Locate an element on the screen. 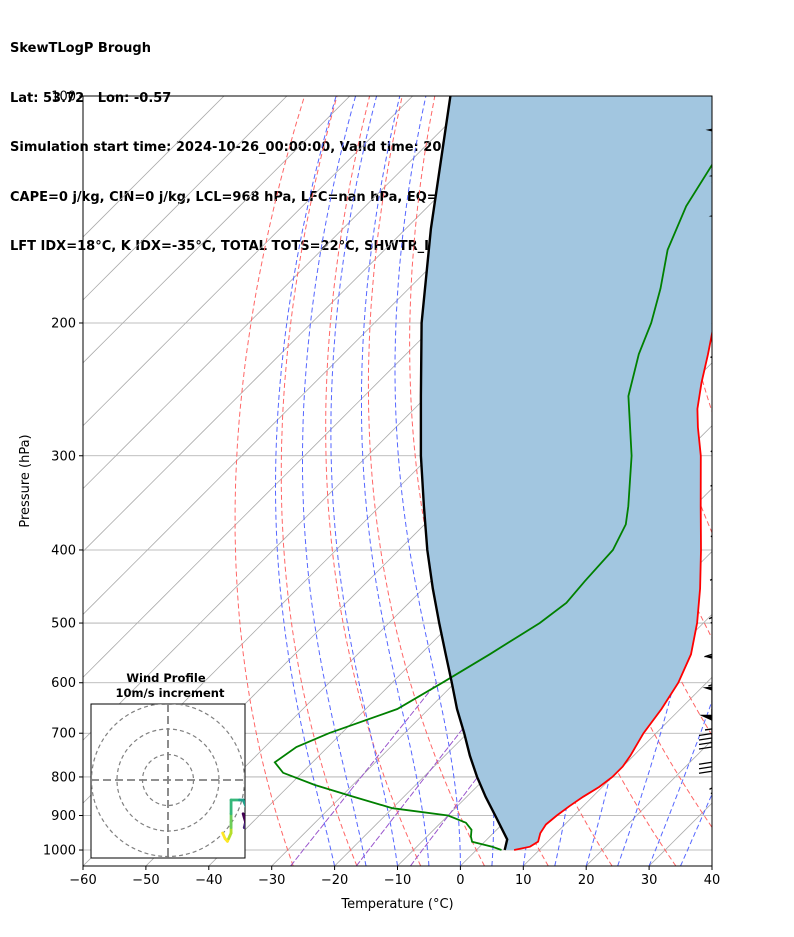  hodograph-plot is located at coordinates (174, 781).